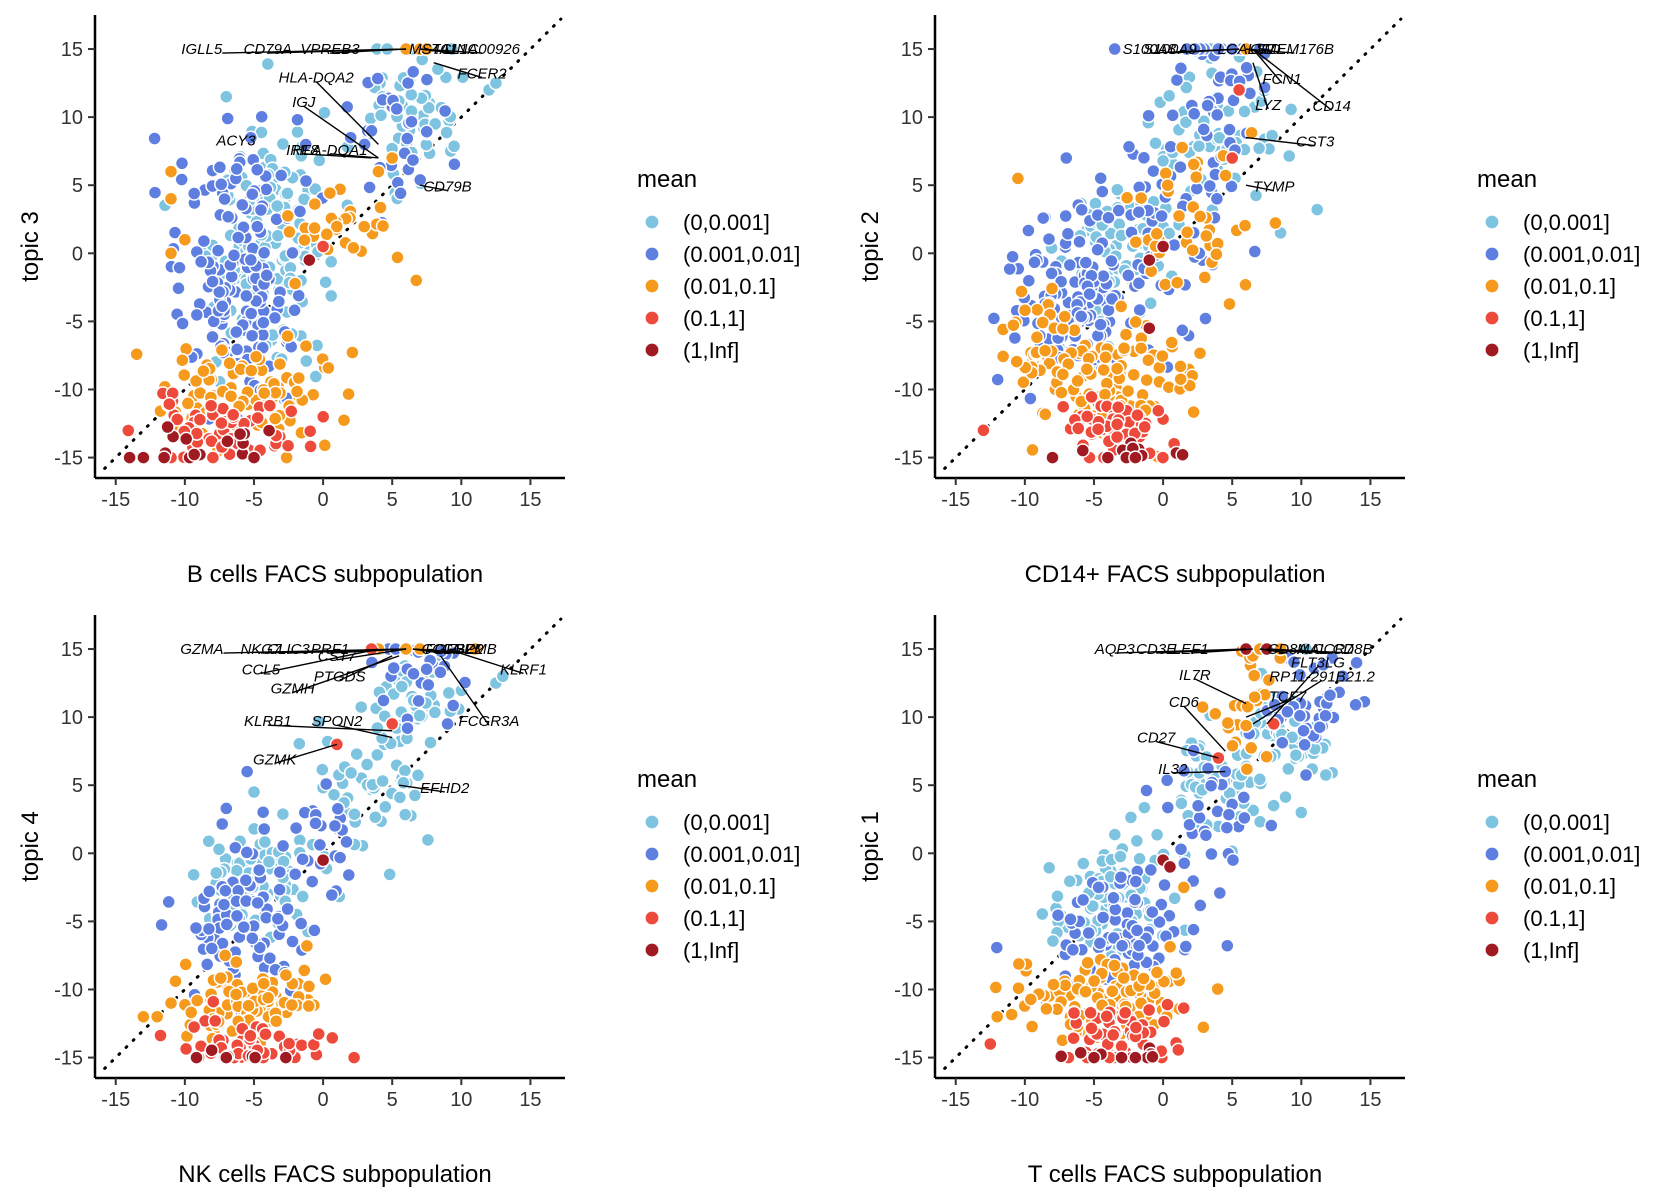  I want to click on legend-title: mean, so click(667, 779).